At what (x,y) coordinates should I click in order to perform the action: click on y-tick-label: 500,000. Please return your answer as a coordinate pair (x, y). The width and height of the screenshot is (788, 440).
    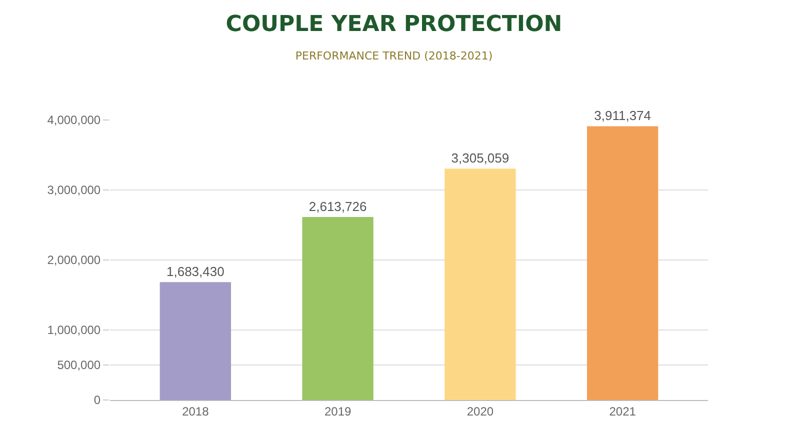
    Looking at the image, I should click on (79, 365).